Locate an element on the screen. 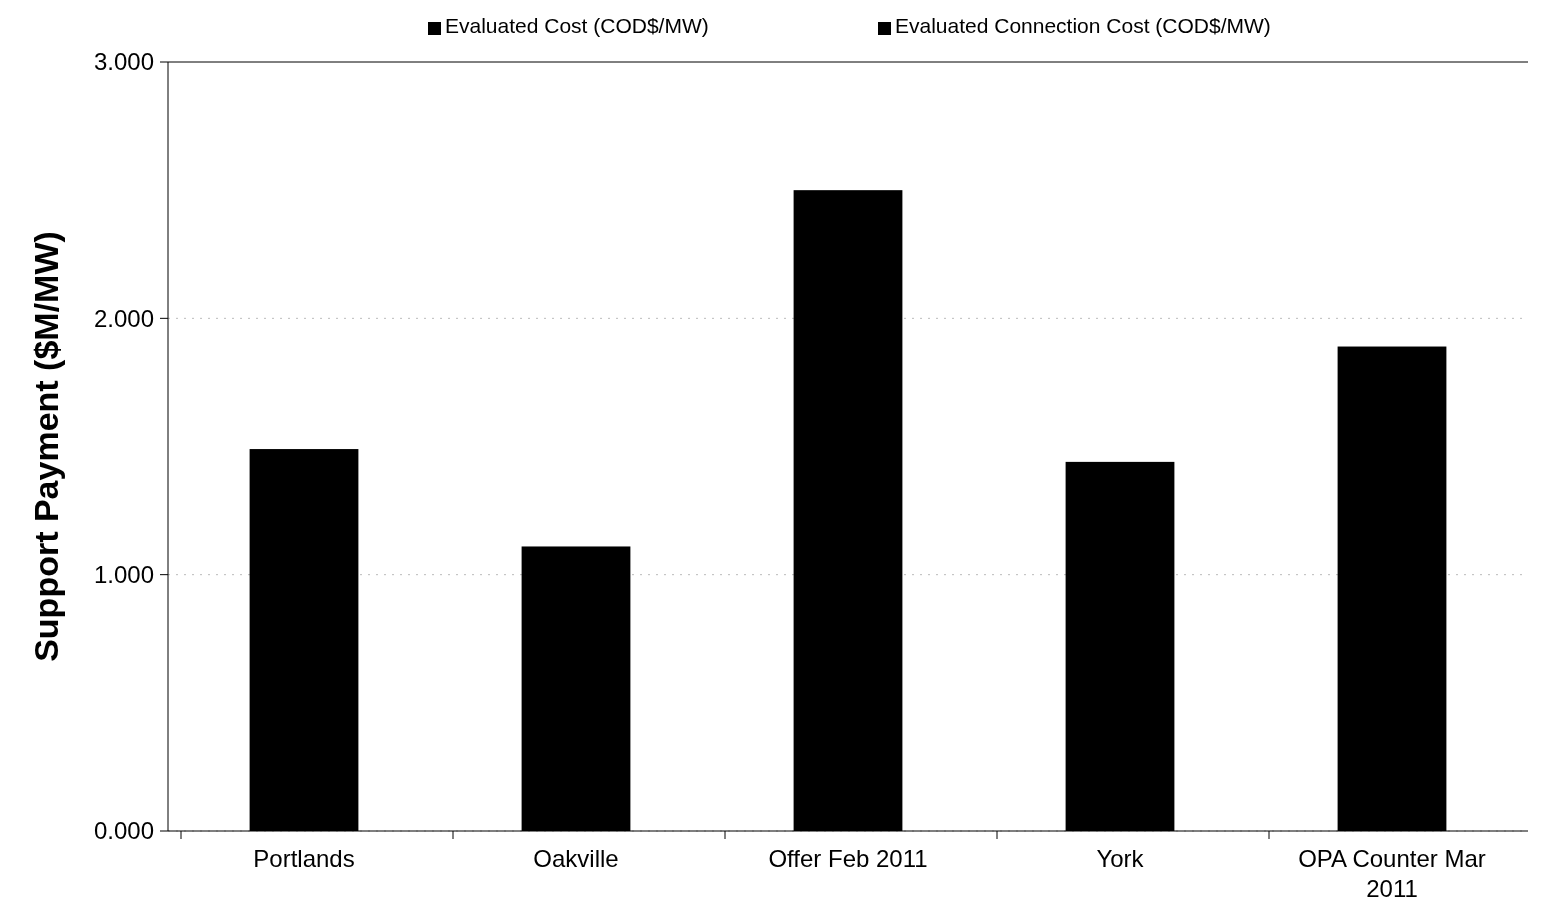 Image resolution: width=1546 pixels, height=907 pixels. x-tick-label: Oakville is located at coordinates (576, 858).